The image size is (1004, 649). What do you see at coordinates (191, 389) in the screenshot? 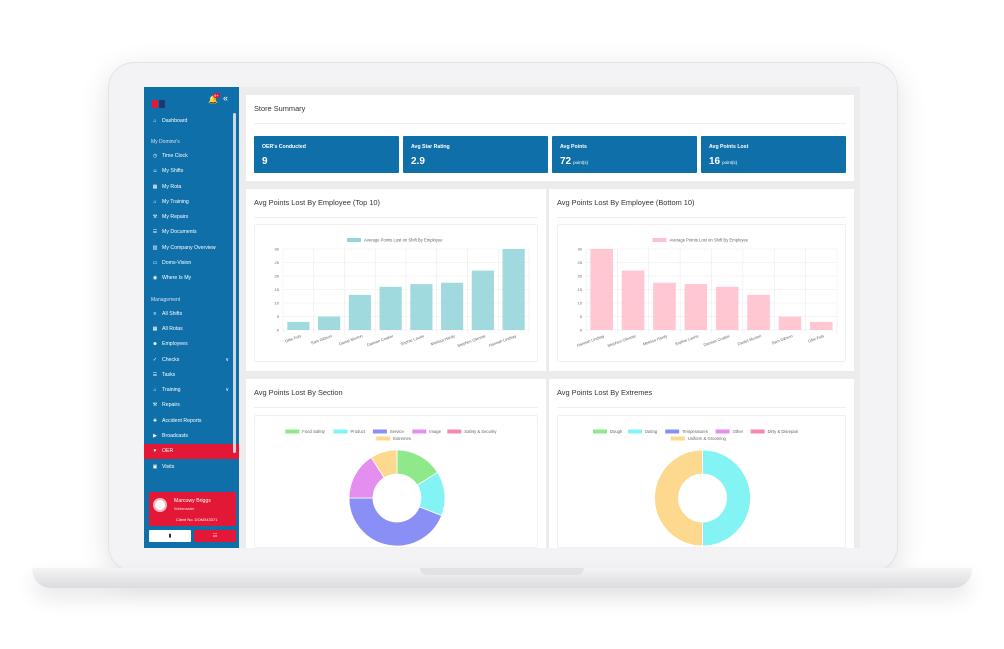
I see `sidebar-item-training: ⌂ Training ∨` at bounding box center [191, 389].